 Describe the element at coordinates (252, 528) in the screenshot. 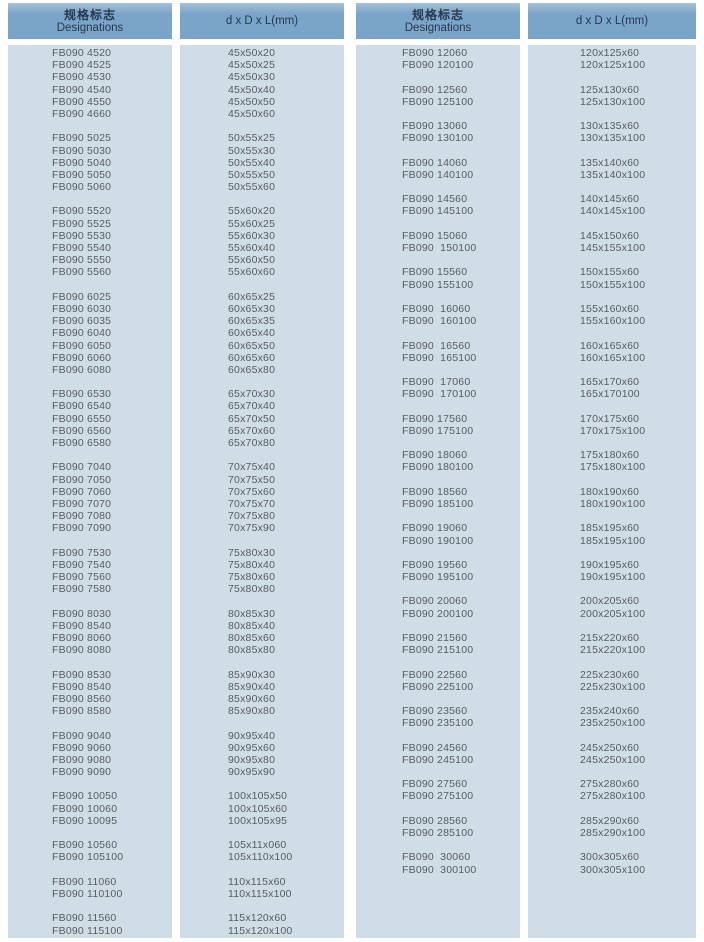

I see `dimension-cell: 70x75x90` at that location.